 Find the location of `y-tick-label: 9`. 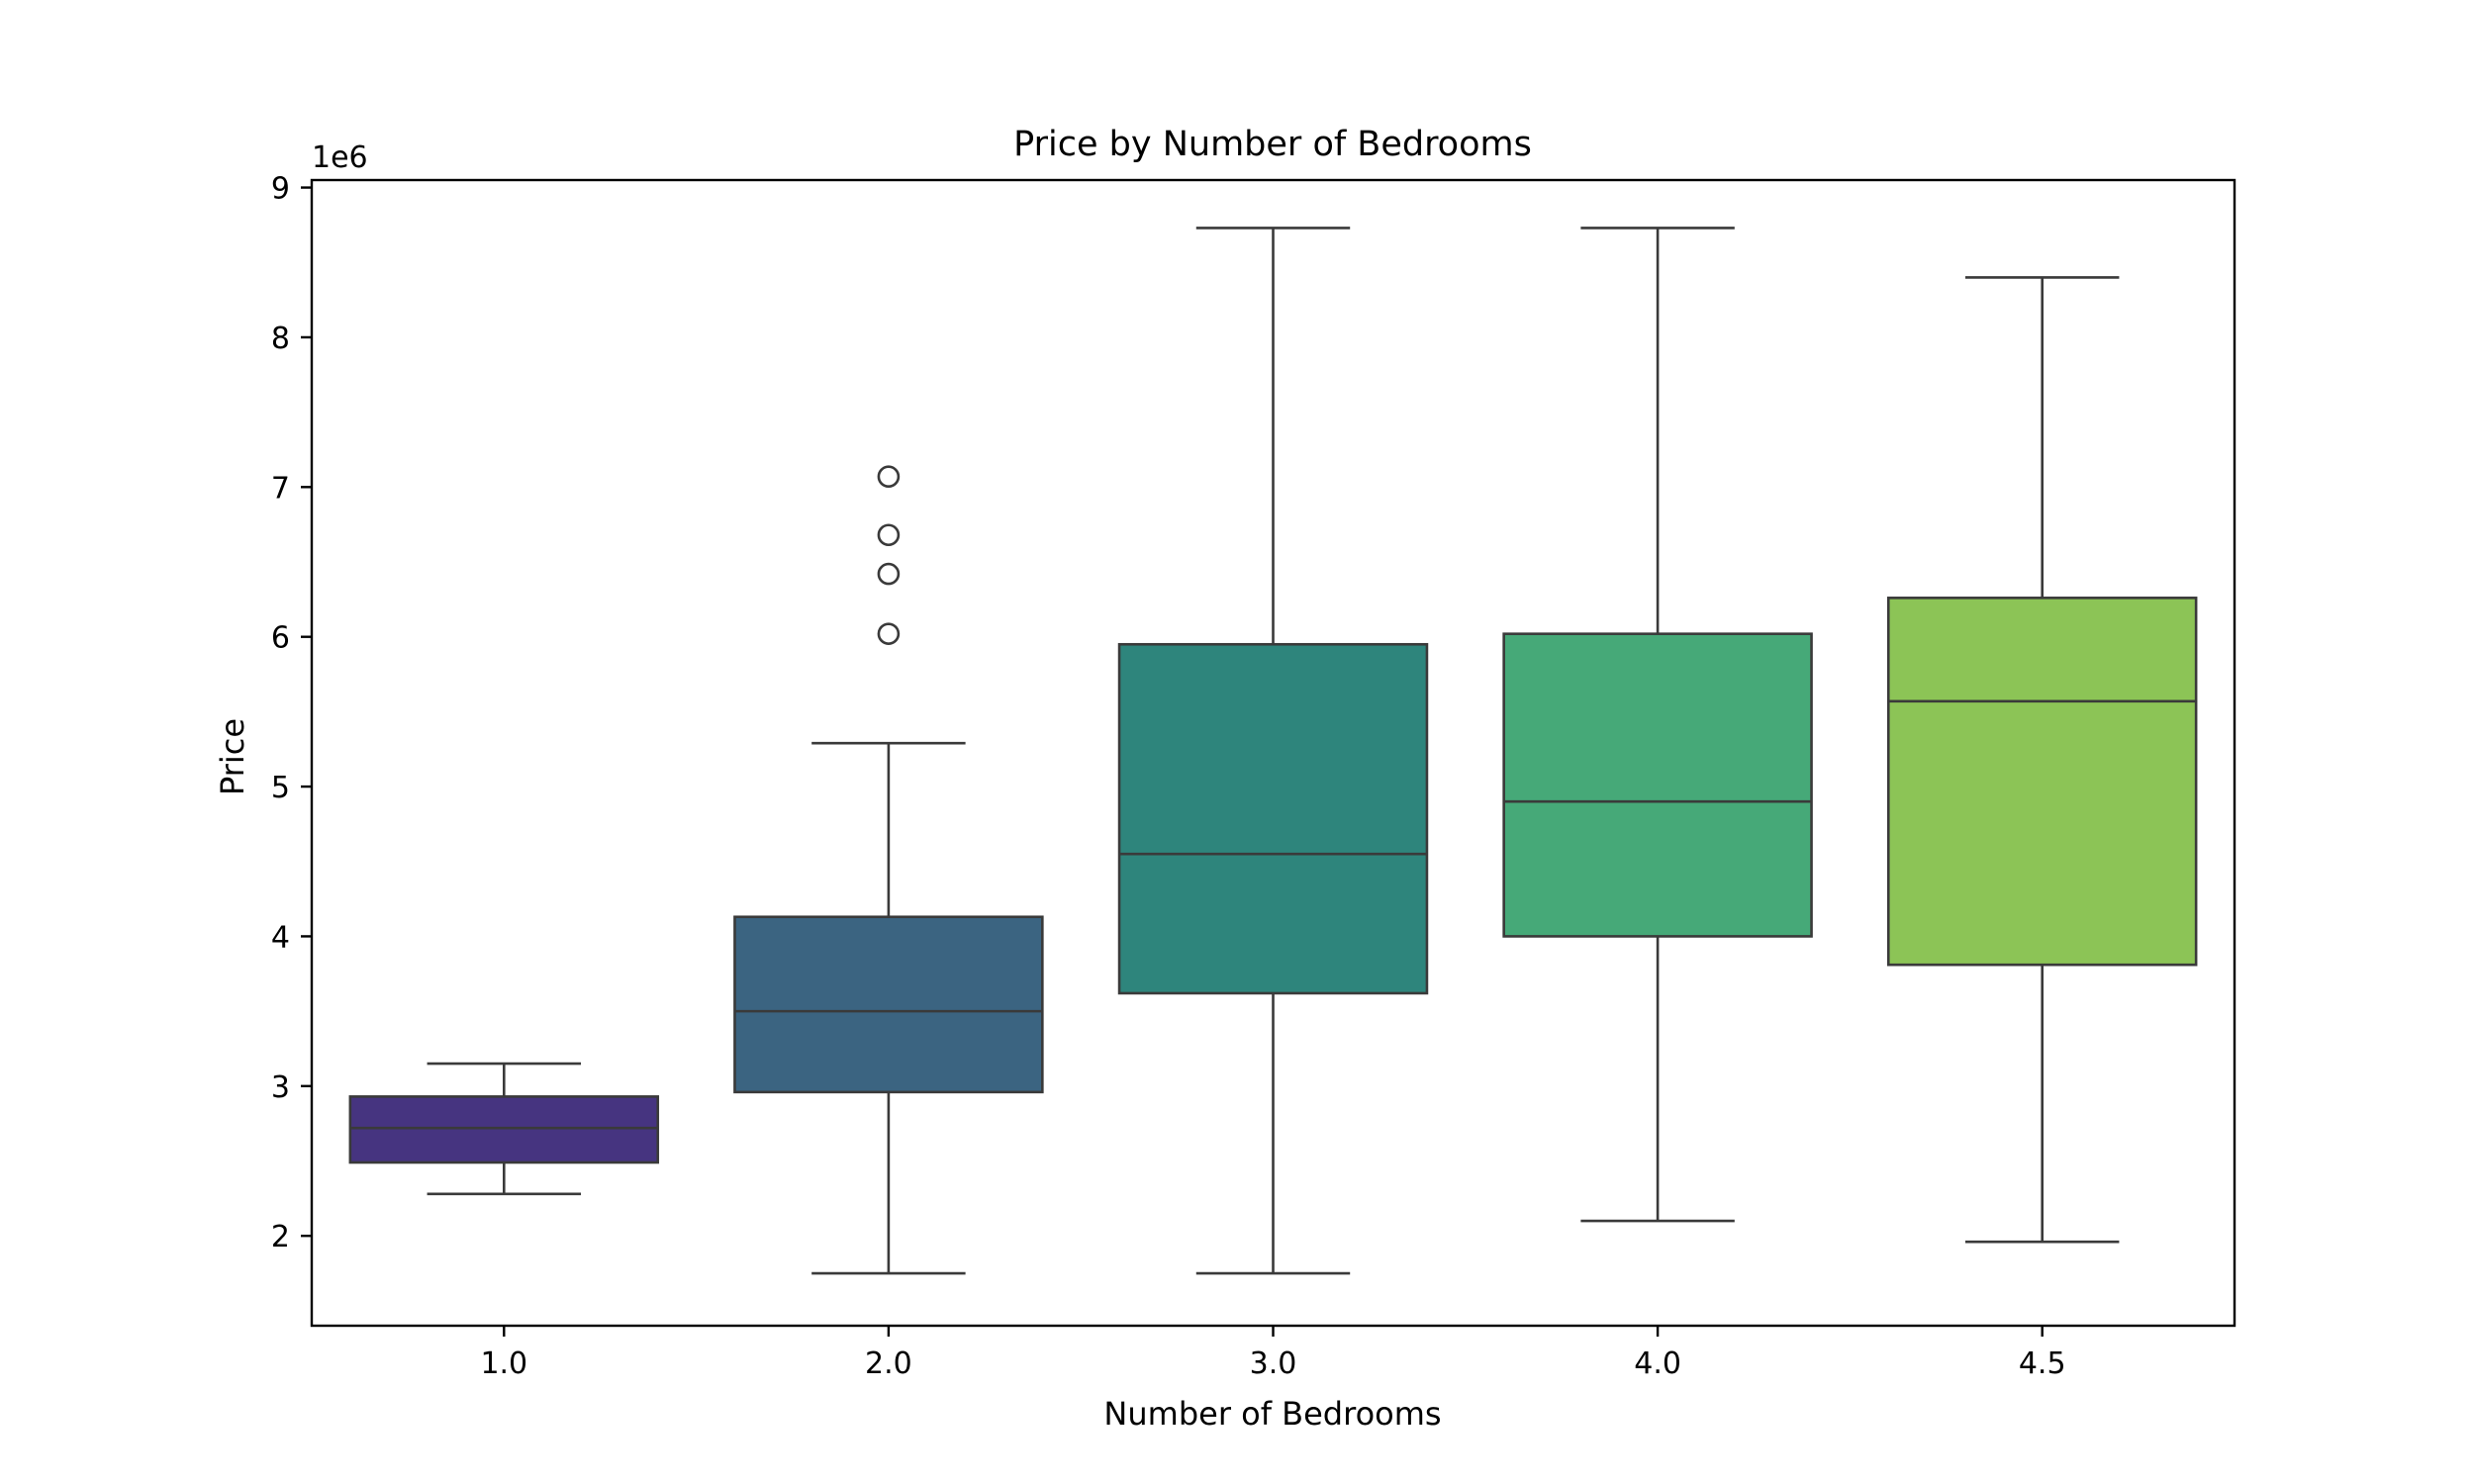

y-tick-label: 9 is located at coordinates (280, 189).